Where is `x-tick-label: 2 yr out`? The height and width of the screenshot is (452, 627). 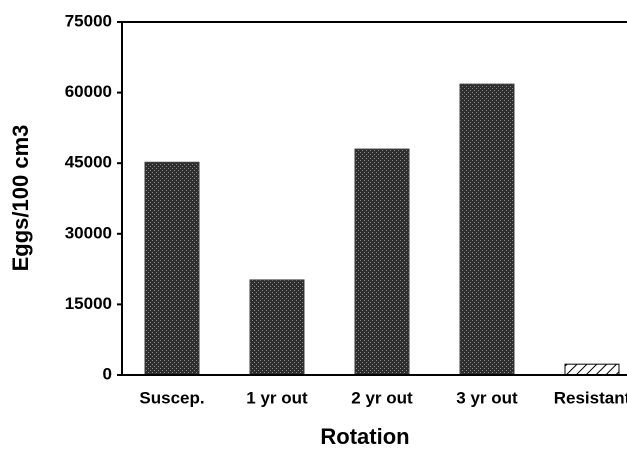
x-tick-label: 2 yr out is located at coordinates (382, 397).